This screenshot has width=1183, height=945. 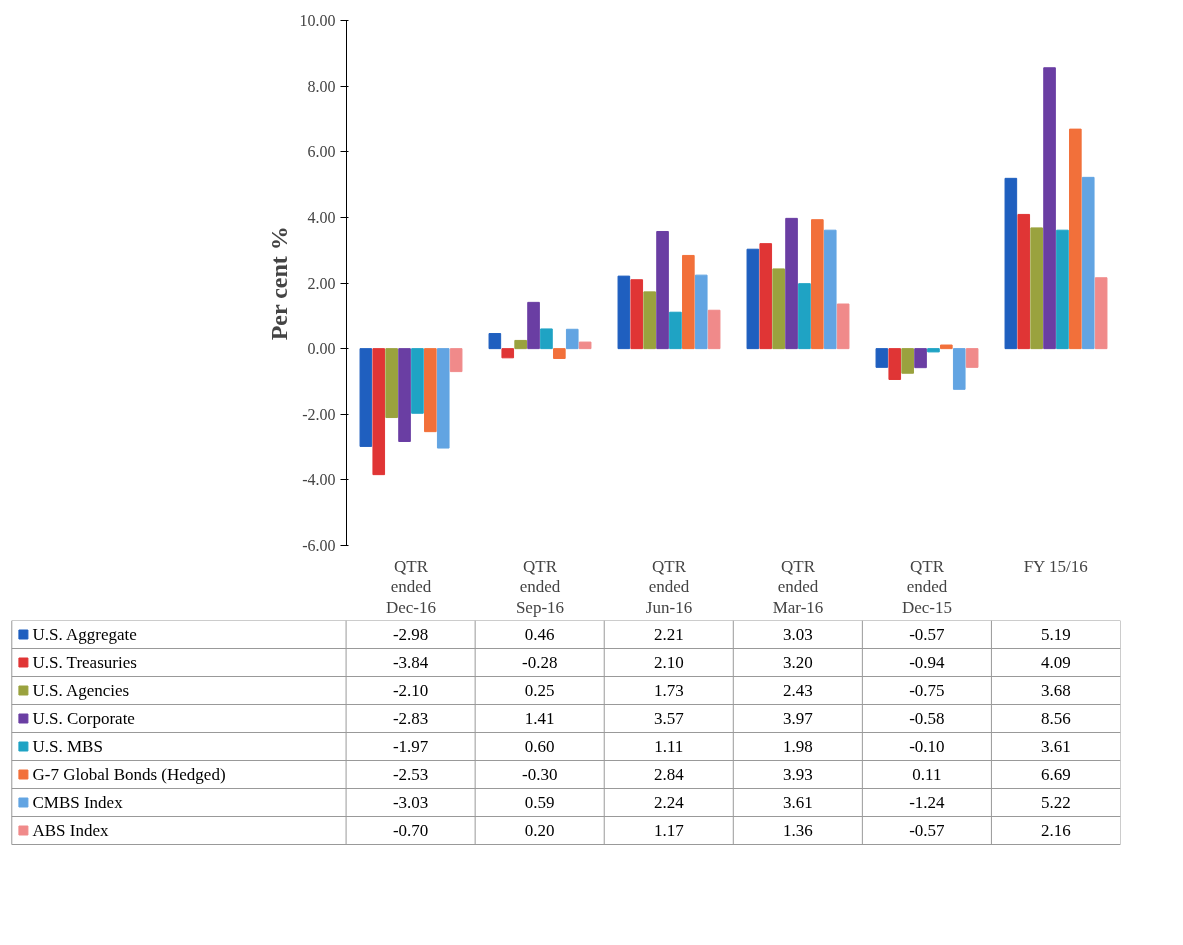 I want to click on data-label: -0.75, so click(x=927, y=690).